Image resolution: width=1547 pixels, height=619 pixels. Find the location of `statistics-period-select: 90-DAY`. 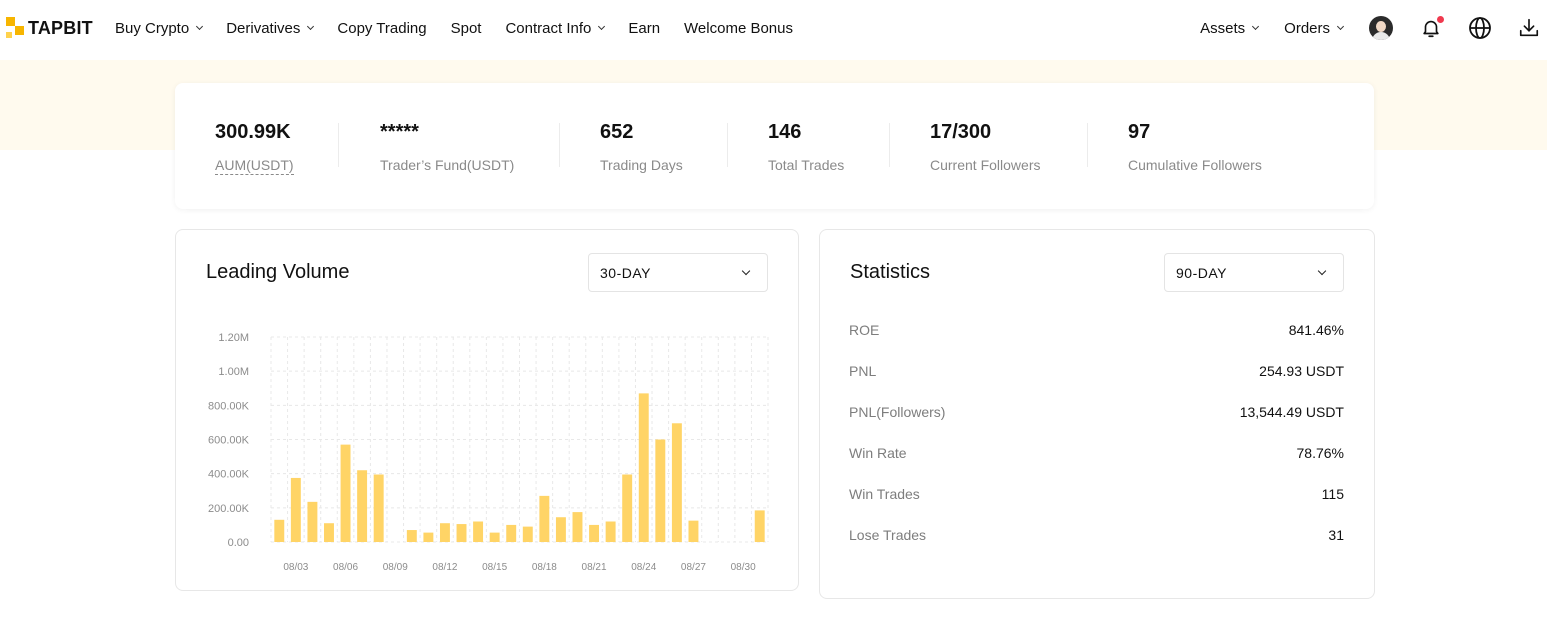

statistics-period-select: 90-DAY is located at coordinates (1254, 272).